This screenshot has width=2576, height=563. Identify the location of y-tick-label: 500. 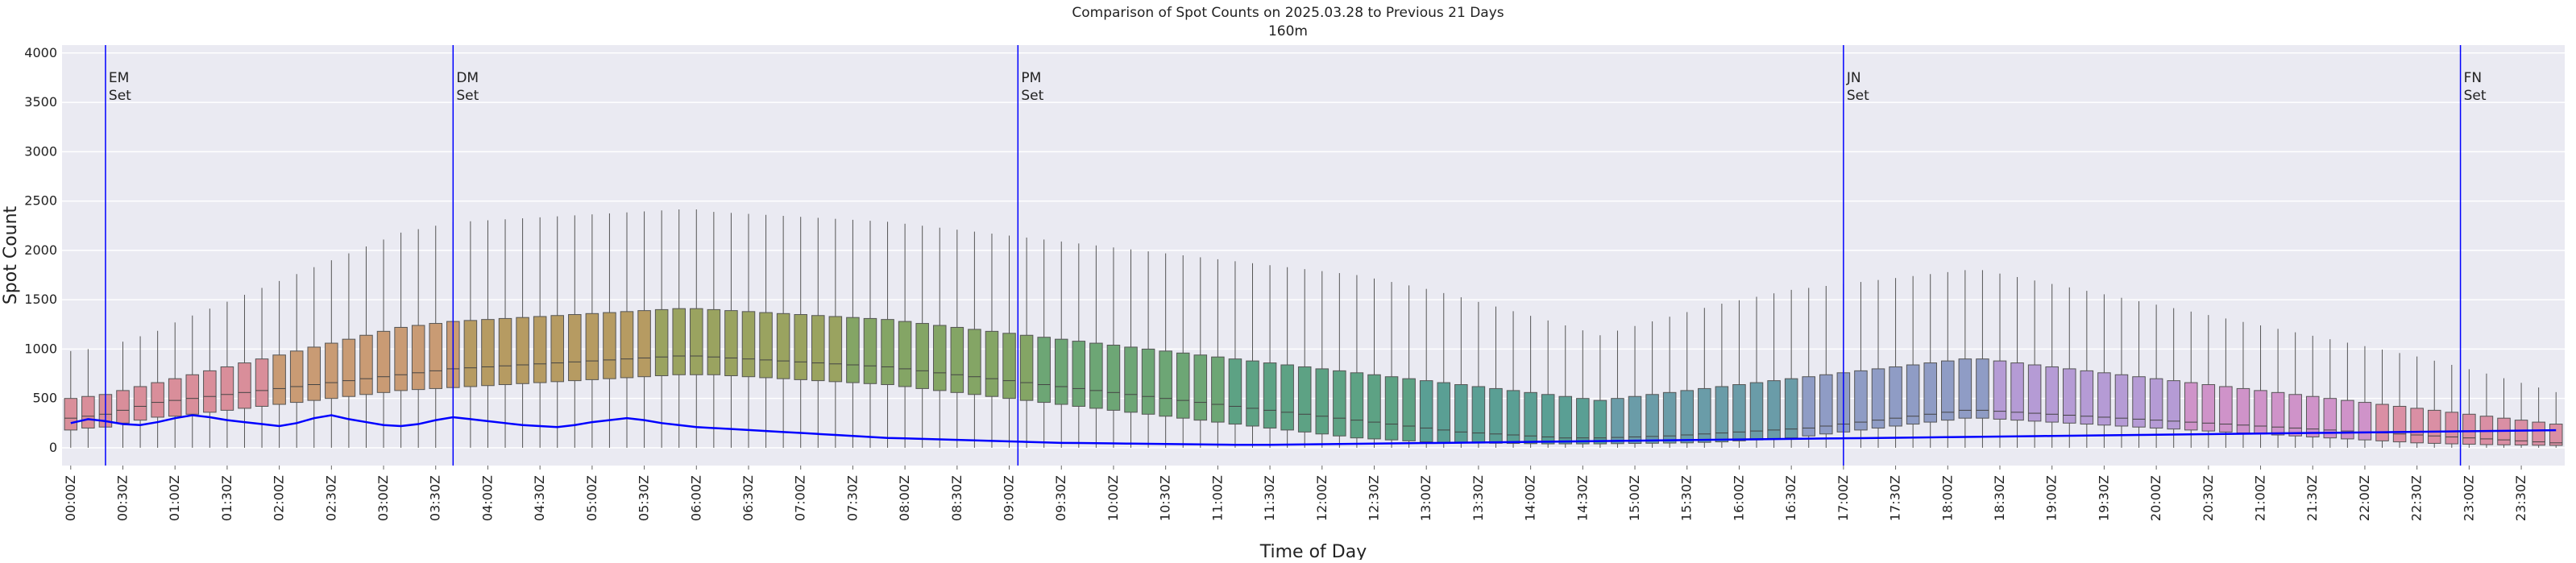
(44, 399).